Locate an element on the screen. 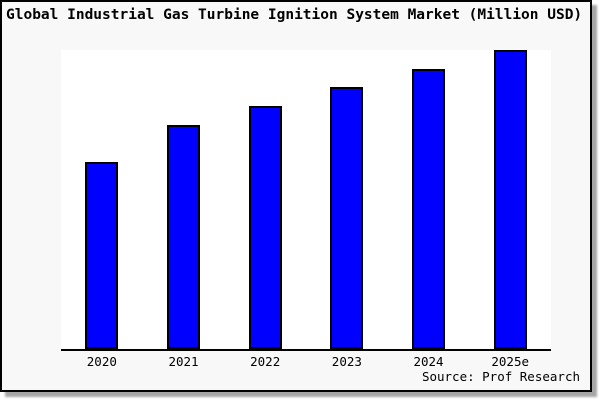 The image size is (600, 400). bar-slot-2025e is located at coordinates (510, 199).